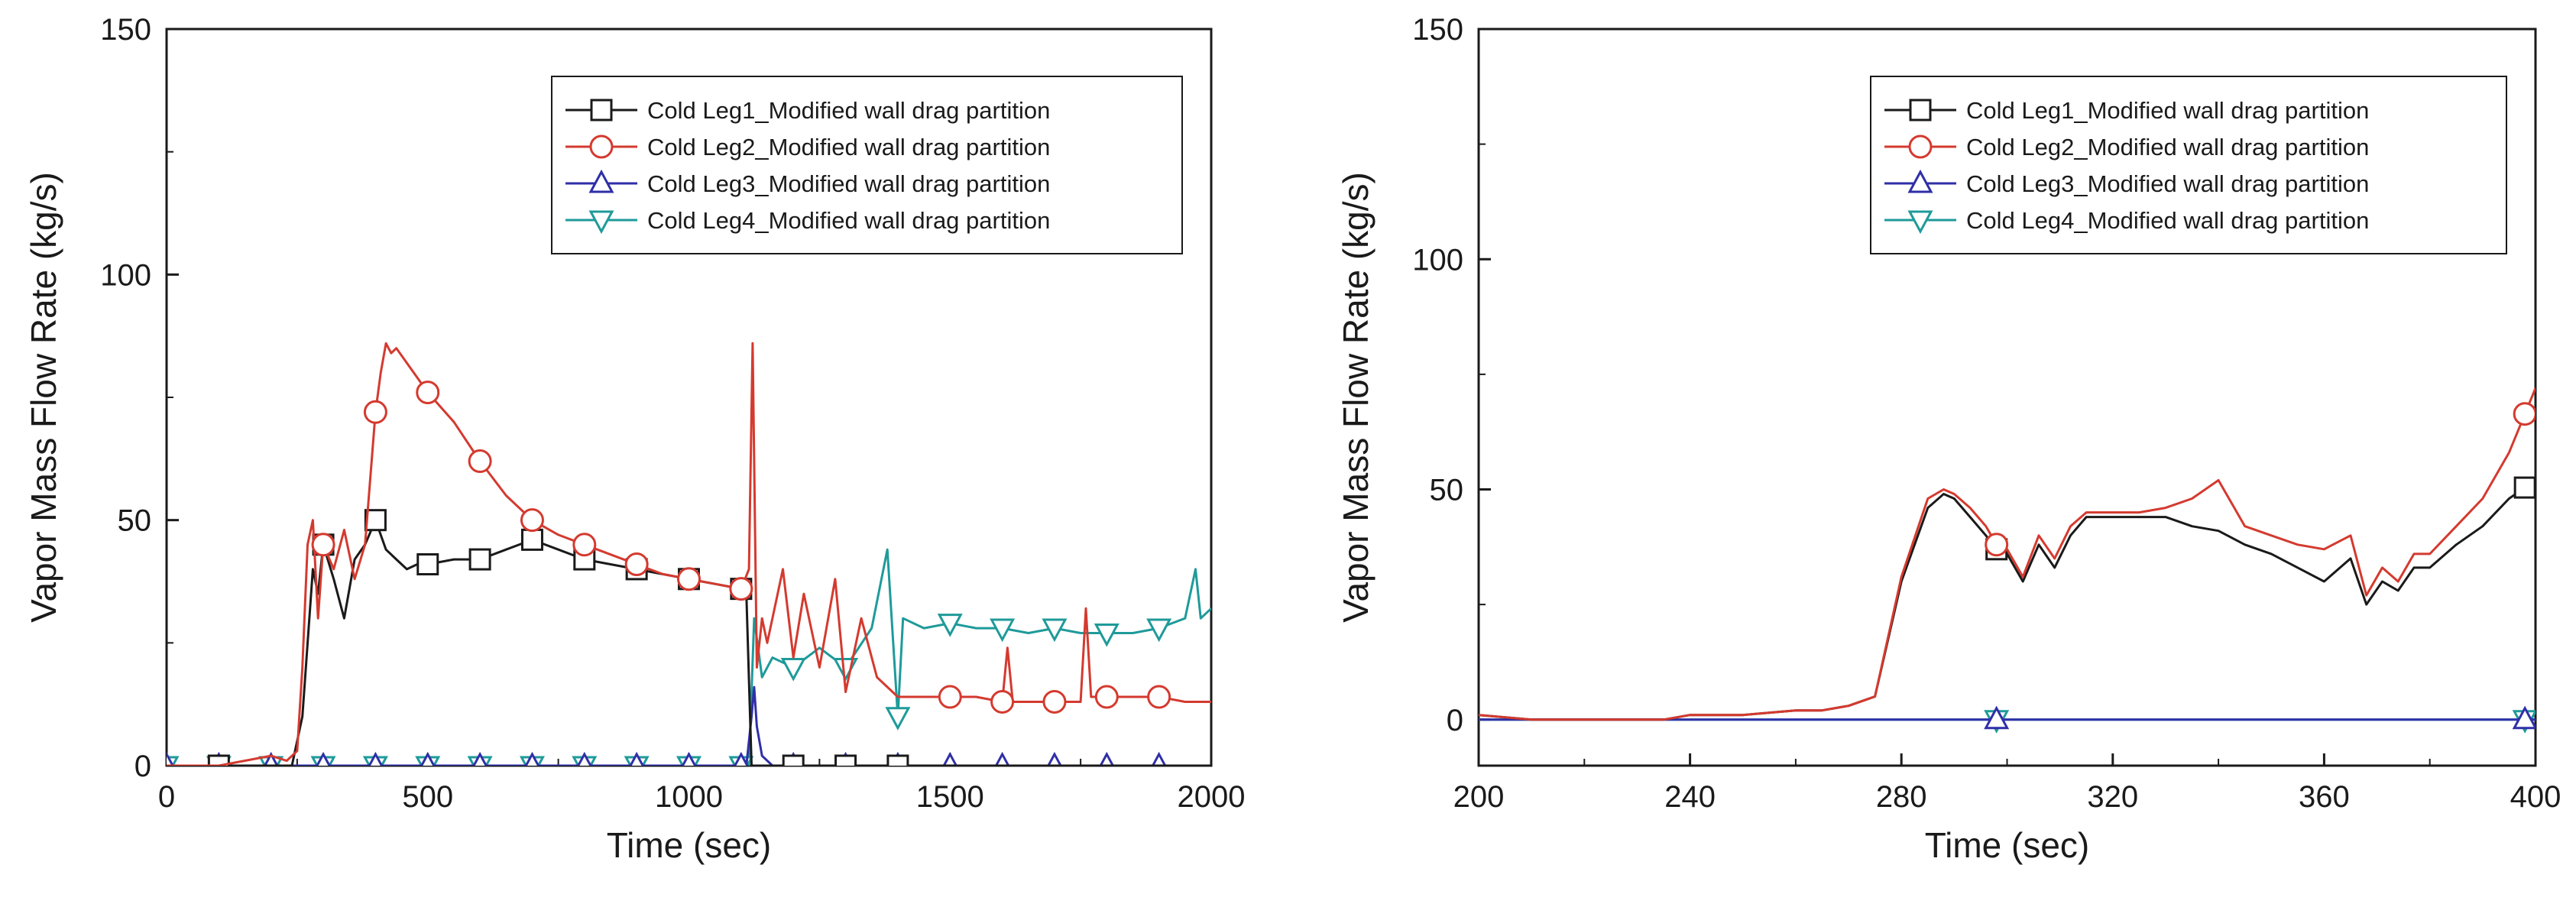 The width and height of the screenshot is (2576, 907). I want to click on y-tick-label: 50, so click(1447, 491).